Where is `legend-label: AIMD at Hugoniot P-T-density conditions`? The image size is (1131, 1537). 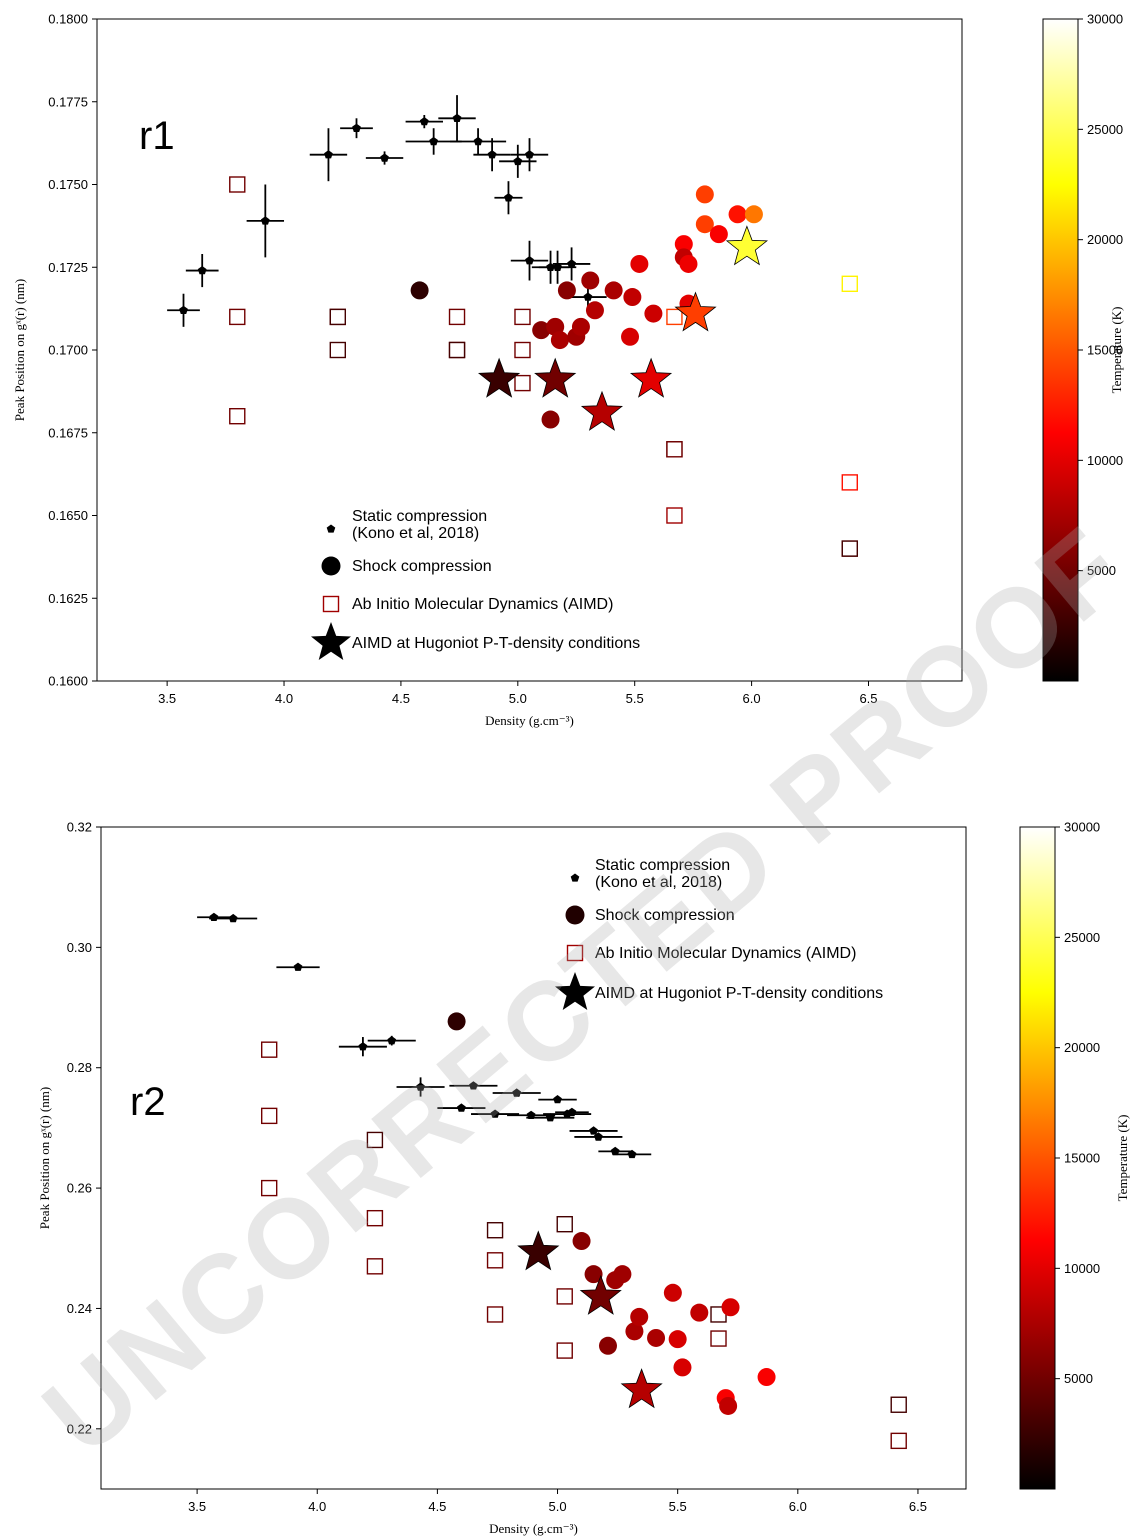 legend-label: AIMD at Hugoniot P-T-density conditions is located at coordinates (496, 643).